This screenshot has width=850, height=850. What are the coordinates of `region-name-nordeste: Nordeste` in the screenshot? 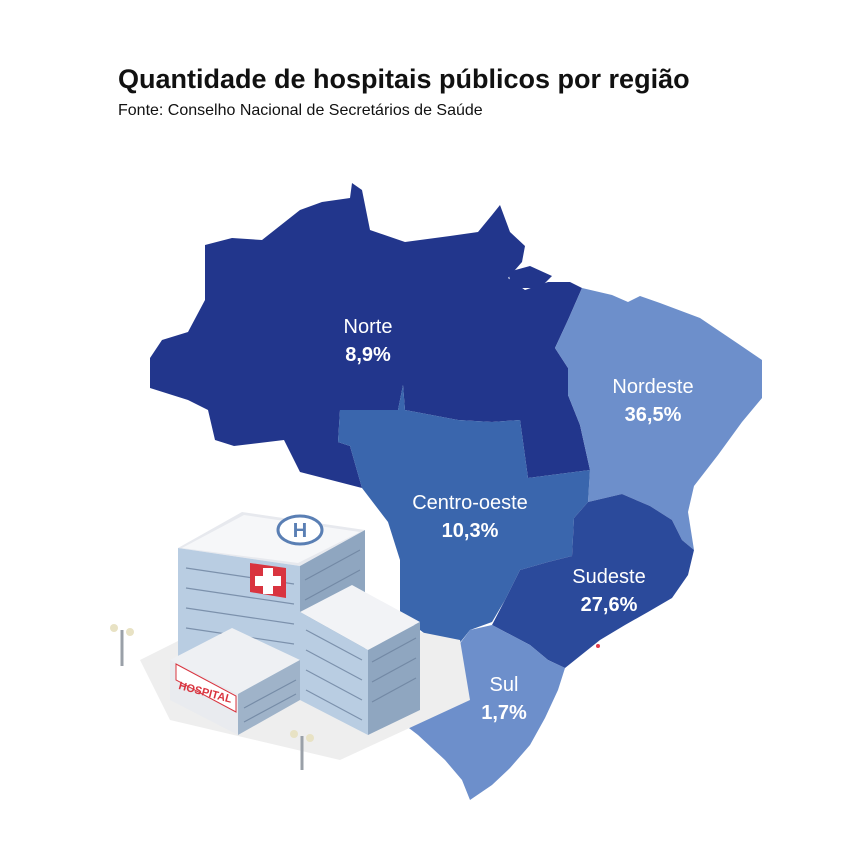 It's located at (652, 387).